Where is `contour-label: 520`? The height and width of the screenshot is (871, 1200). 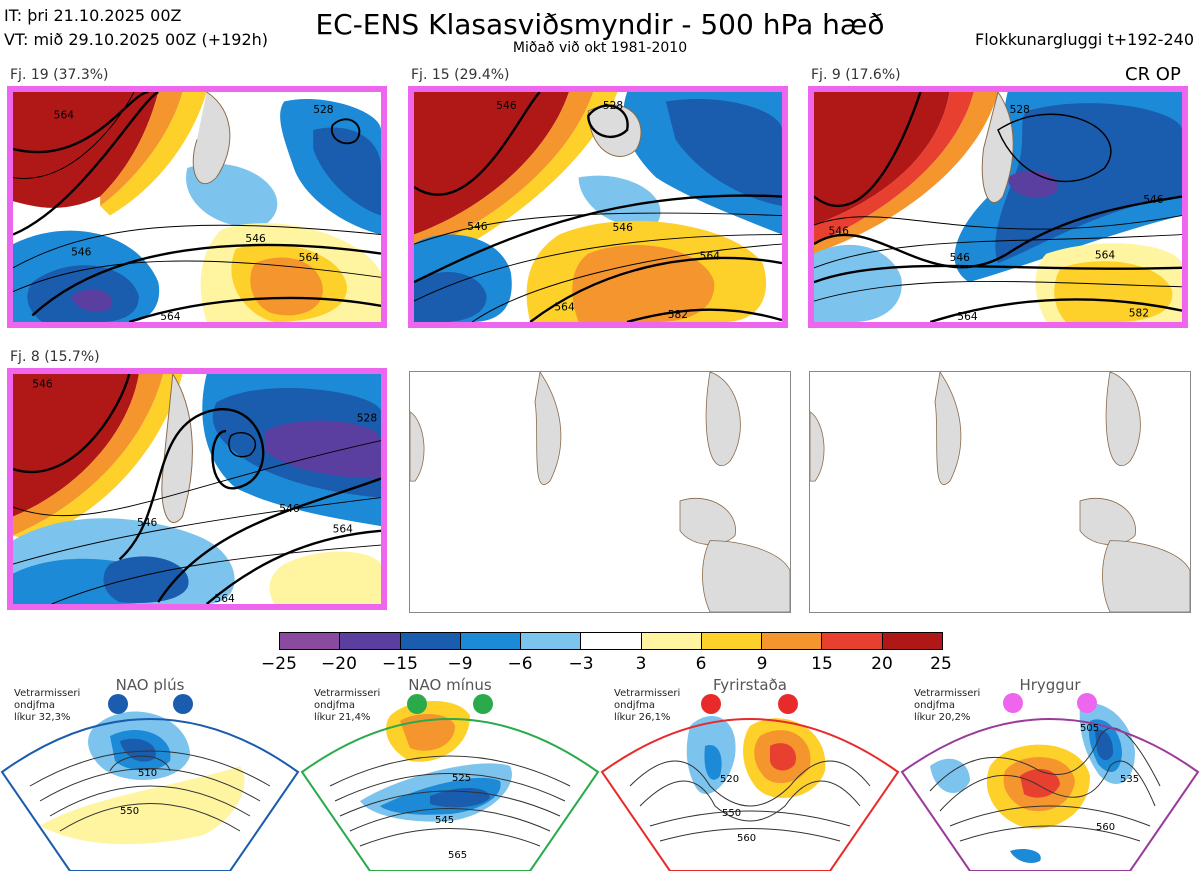
contour-label: 520 is located at coordinates (729, 779).